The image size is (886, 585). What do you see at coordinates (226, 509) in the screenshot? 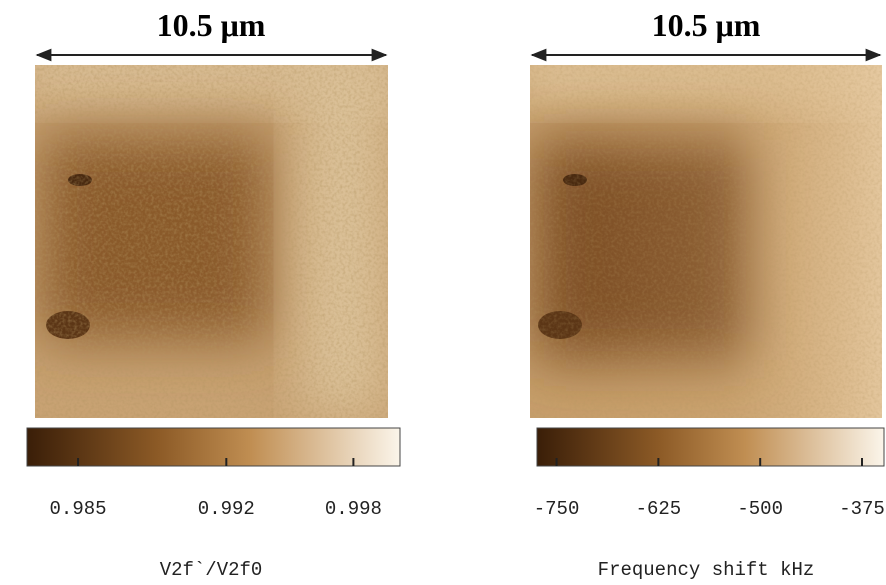
I see `colorbar-tick-label: 0.992` at bounding box center [226, 509].